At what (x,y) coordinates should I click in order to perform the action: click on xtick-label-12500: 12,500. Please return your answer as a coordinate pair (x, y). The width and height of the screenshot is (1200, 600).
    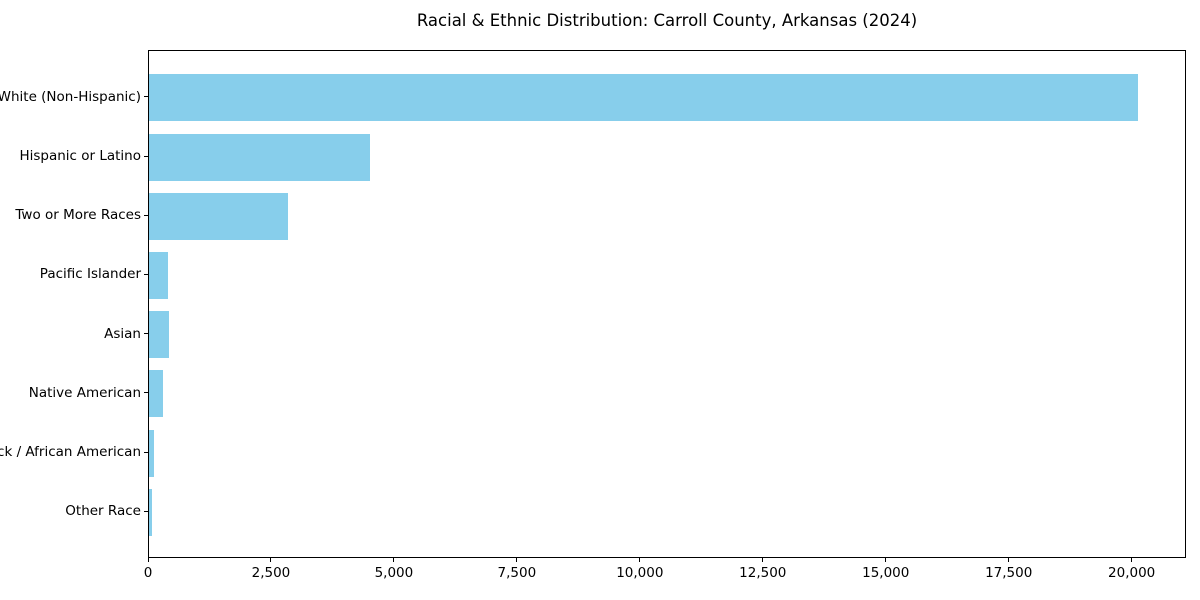
    Looking at the image, I should click on (763, 573).